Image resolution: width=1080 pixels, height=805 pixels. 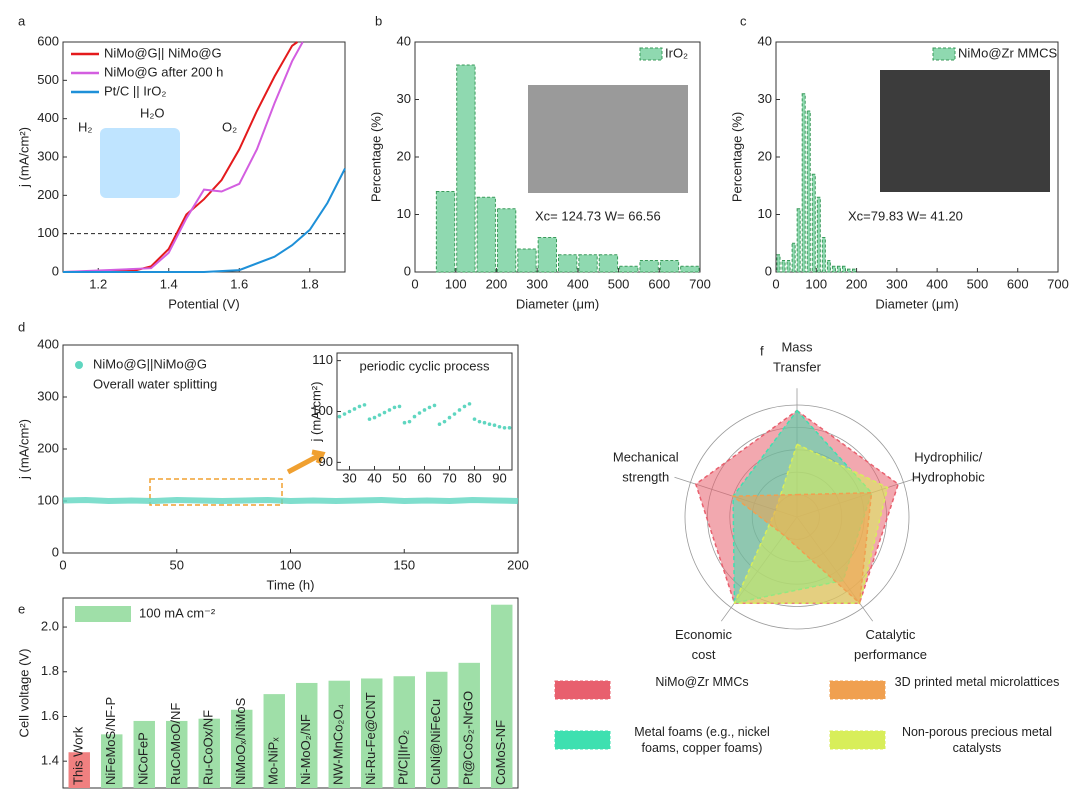 What do you see at coordinates (700, 283) in the screenshot?
I see `x-tick-label: 700` at bounding box center [700, 283].